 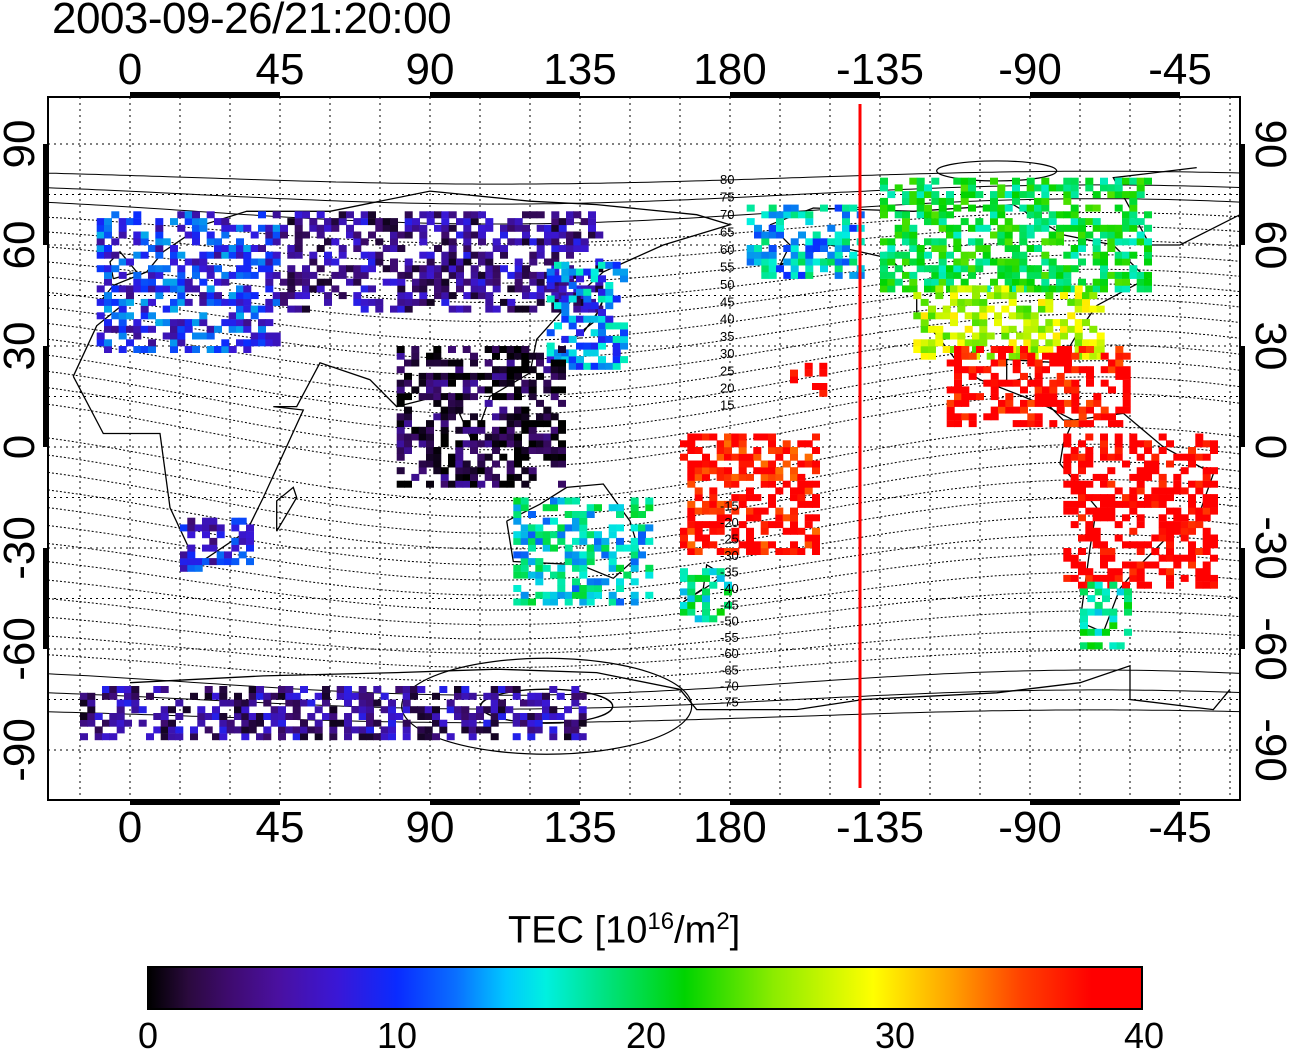 What do you see at coordinates (148, 1035) in the screenshot?
I see `colorbar-label: 0` at bounding box center [148, 1035].